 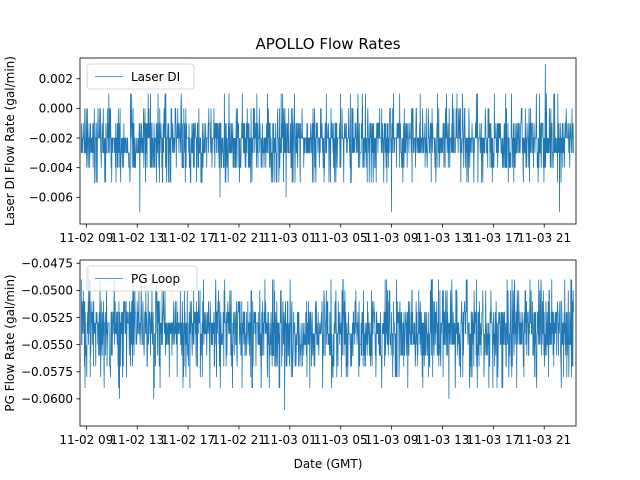 What do you see at coordinates (155, 279) in the screenshot?
I see `pg-loop-legend-label: PG Loop` at bounding box center [155, 279].